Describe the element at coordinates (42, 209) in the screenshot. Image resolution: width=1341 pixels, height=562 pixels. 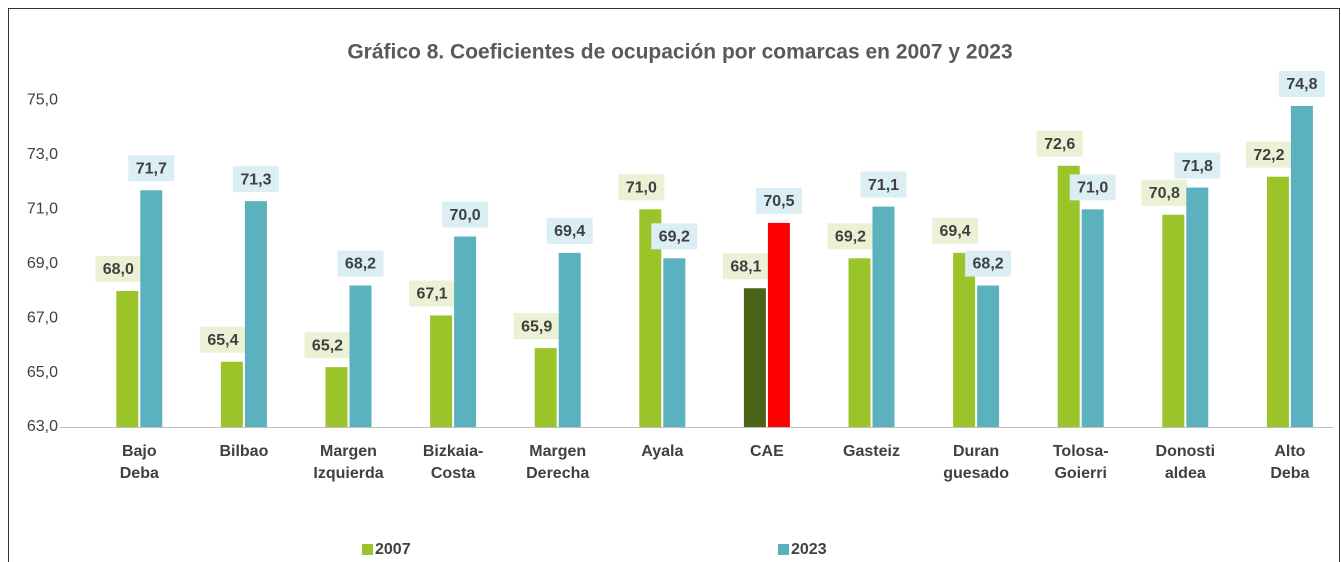
I see `y-tick-label: 71,0` at that location.